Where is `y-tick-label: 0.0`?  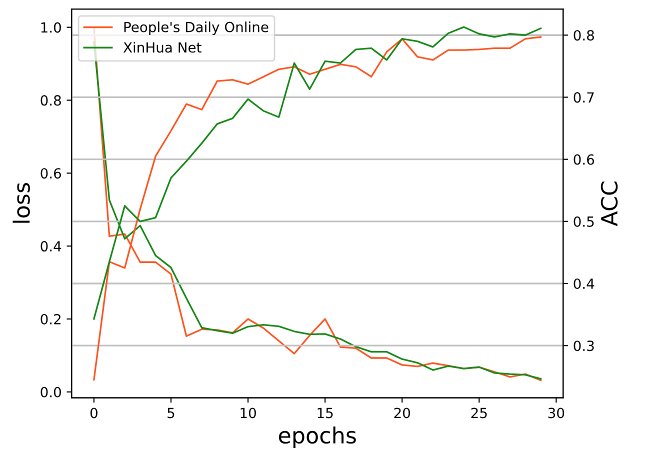
y-tick-label: 0.0 is located at coordinates (50, 392).